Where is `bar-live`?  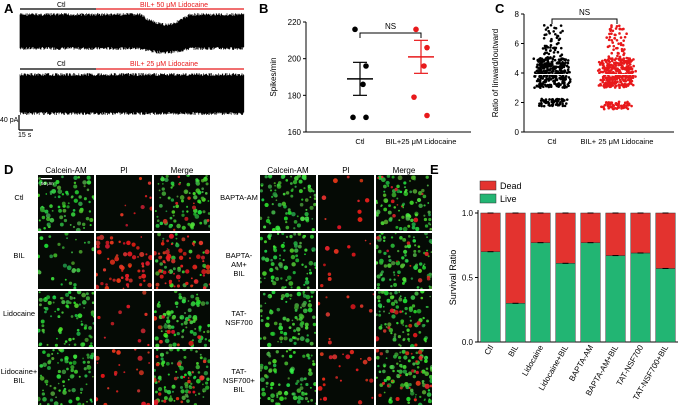 bar-live is located at coordinates (590, 292).